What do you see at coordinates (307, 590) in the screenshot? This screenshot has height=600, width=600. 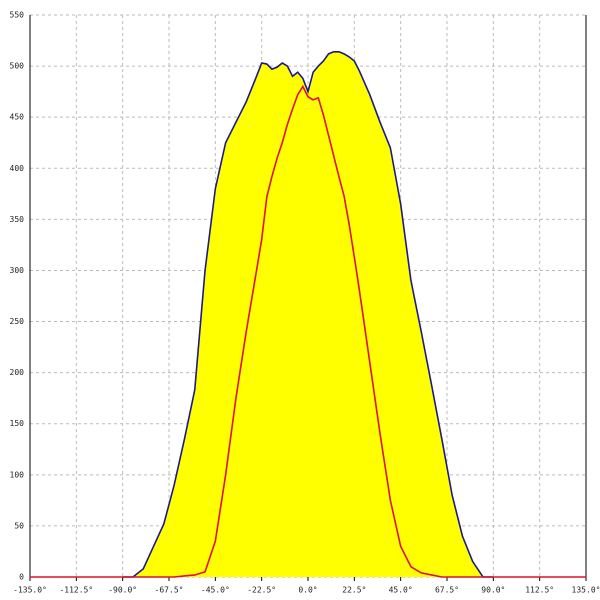 I see `x-tick-label: 0.0°` at bounding box center [307, 590].